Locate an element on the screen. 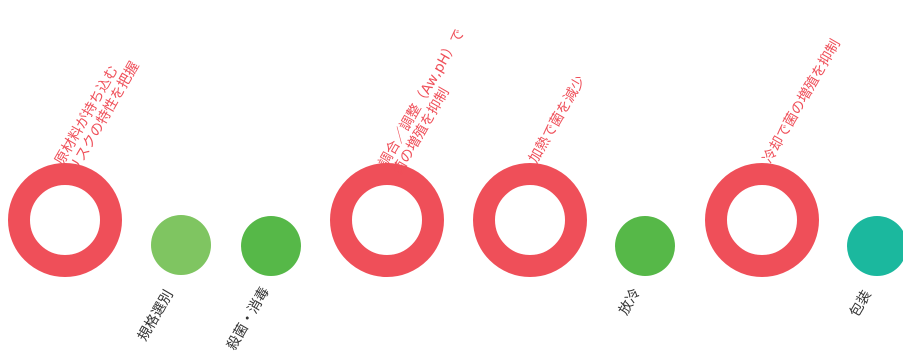  ccp-ring-heating is located at coordinates (530, 220).